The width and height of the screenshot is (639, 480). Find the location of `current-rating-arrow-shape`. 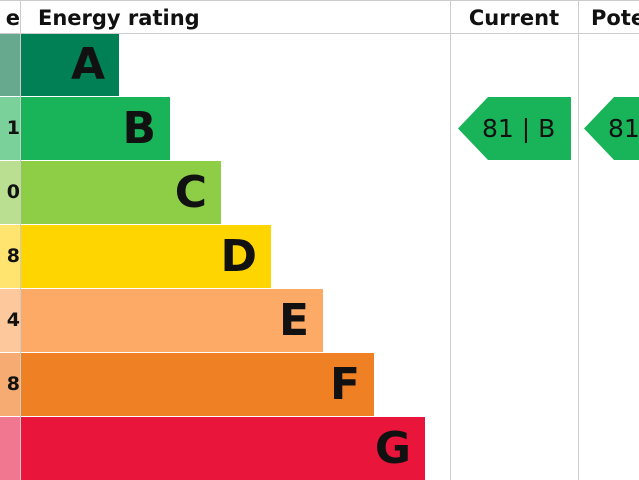

current-rating-arrow-shape is located at coordinates (514, 128).